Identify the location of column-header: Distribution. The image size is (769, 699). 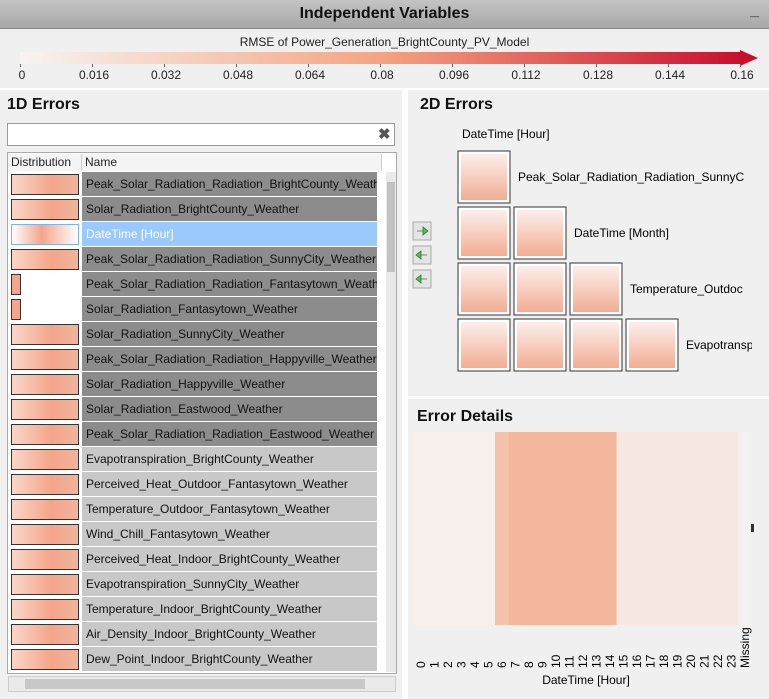
(45, 162).